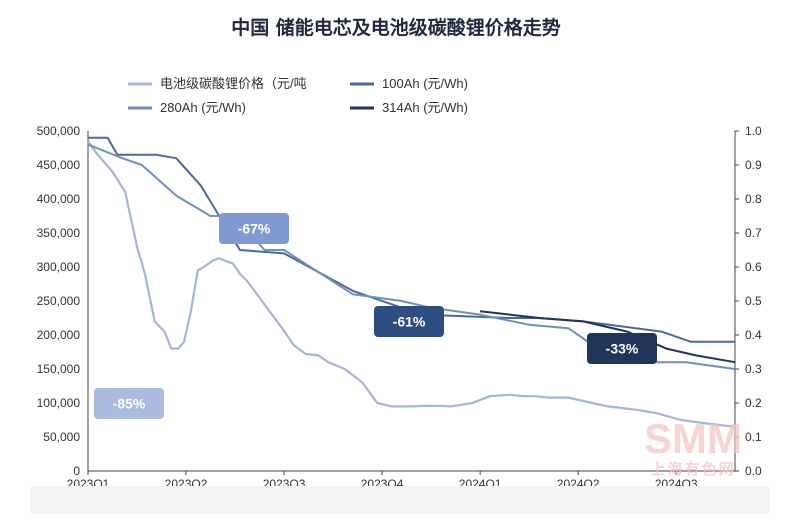  Describe the element at coordinates (396, 27) in the screenshot. I see `chart-title: 中国 储能电芯及电池级碳酸锂价格走势` at that location.